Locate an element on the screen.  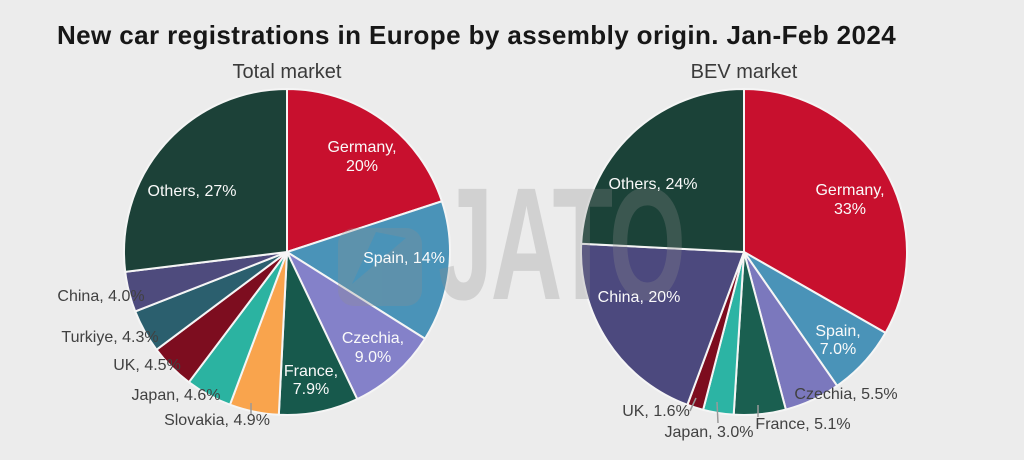
pie-slice-total-market-germany is located at coordinates (364, 170).